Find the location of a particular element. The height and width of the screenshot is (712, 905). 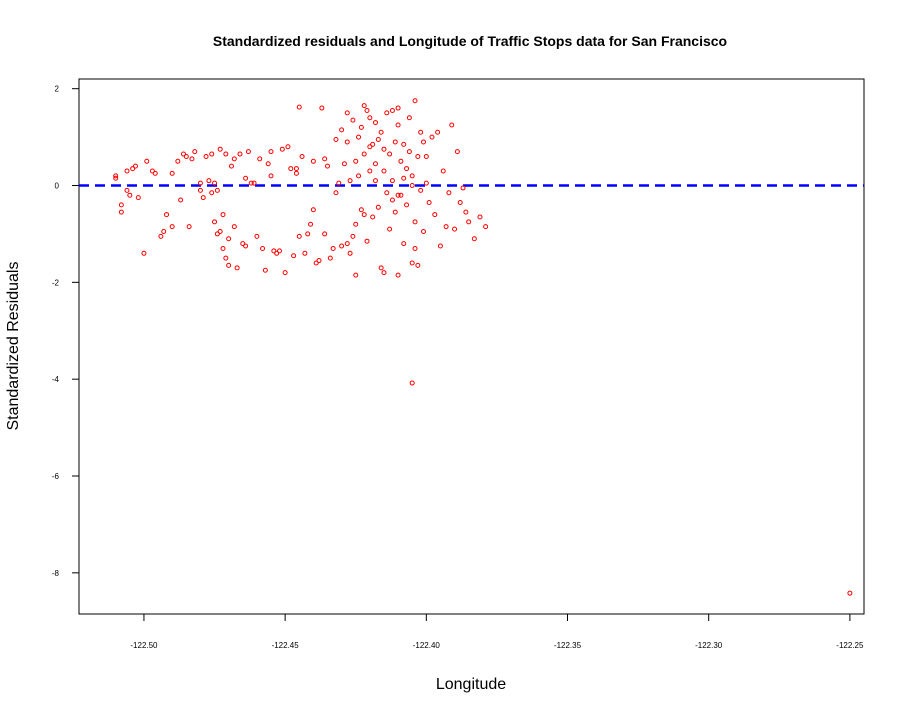

x-tick-label: -122.30 is located at coordinates (709, 645).